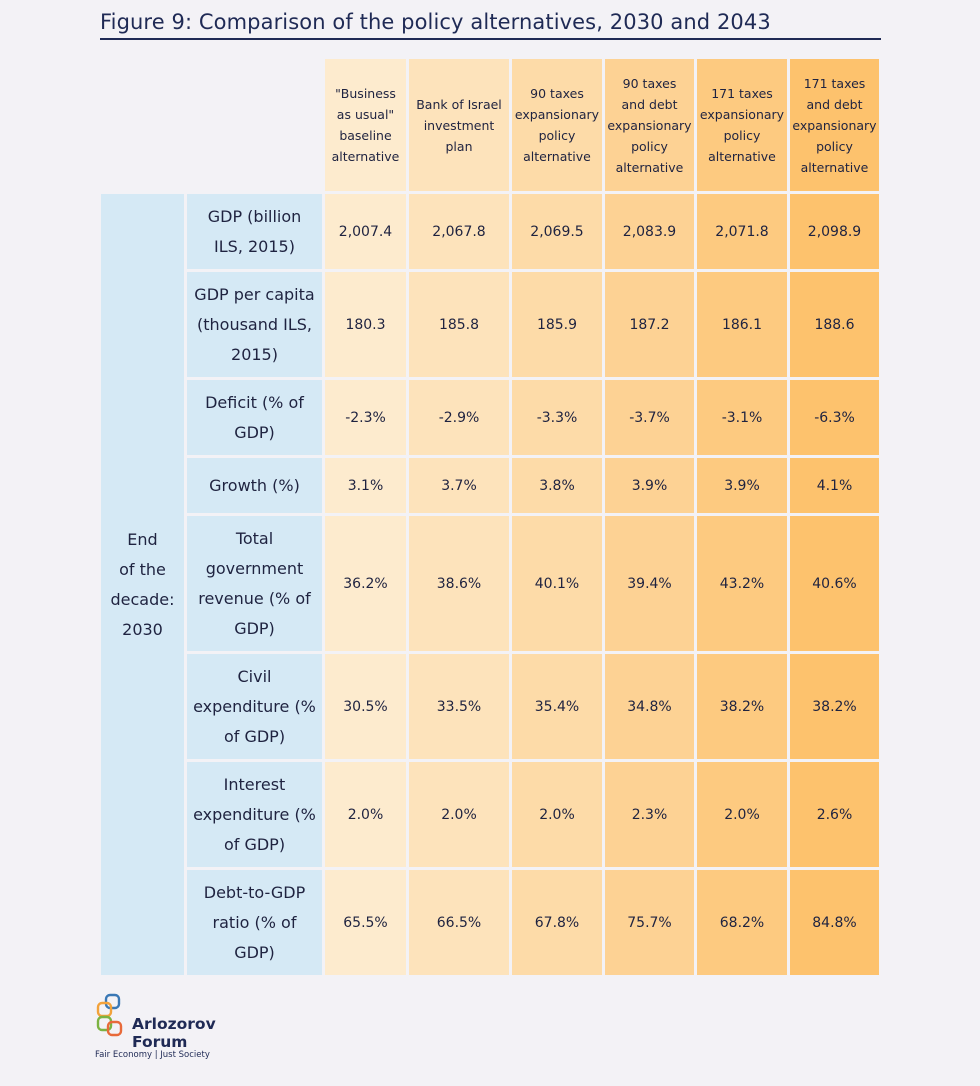 The width and height of the screenshot is (980, 1086). Describe the element at coordinates (557, 706) in the screenshot. I see `value-cell: 35.4%` at that location.